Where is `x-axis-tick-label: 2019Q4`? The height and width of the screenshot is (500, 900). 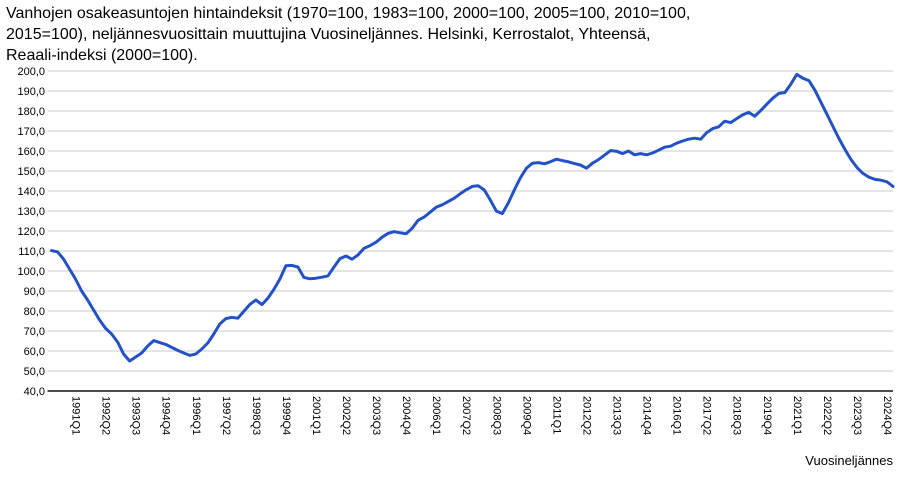 x-axis-tick-label: 2019Q4 is located at coordinates (767, 415).